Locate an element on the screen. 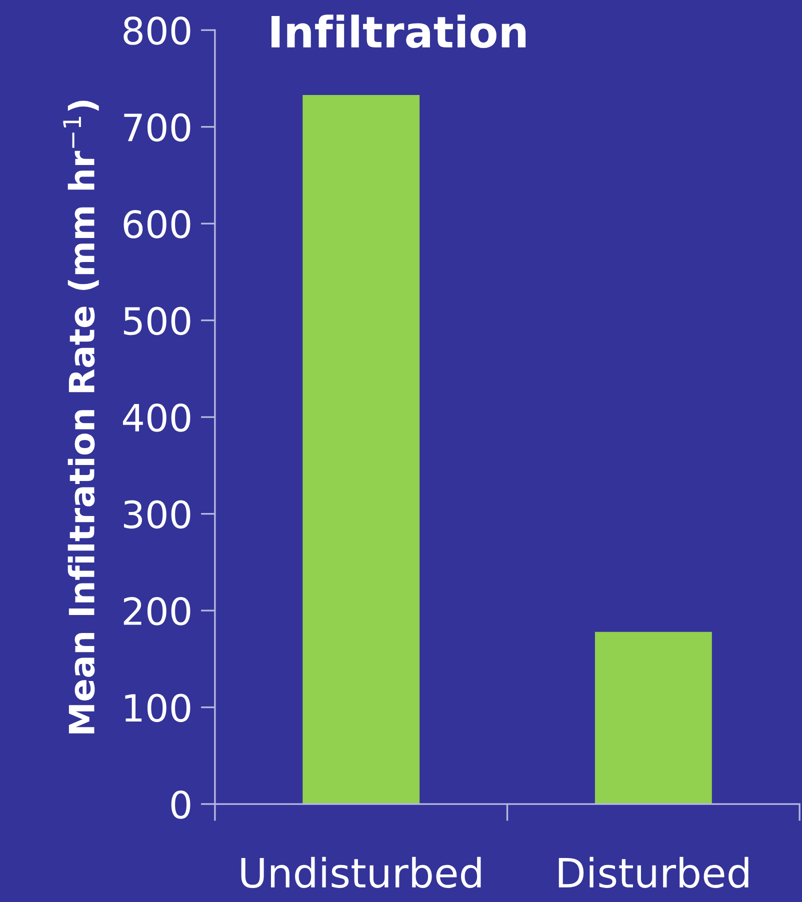 The height and width of the screenshot is (902, 802). chart-title: Infiltration is located at coordinates (399, 31).